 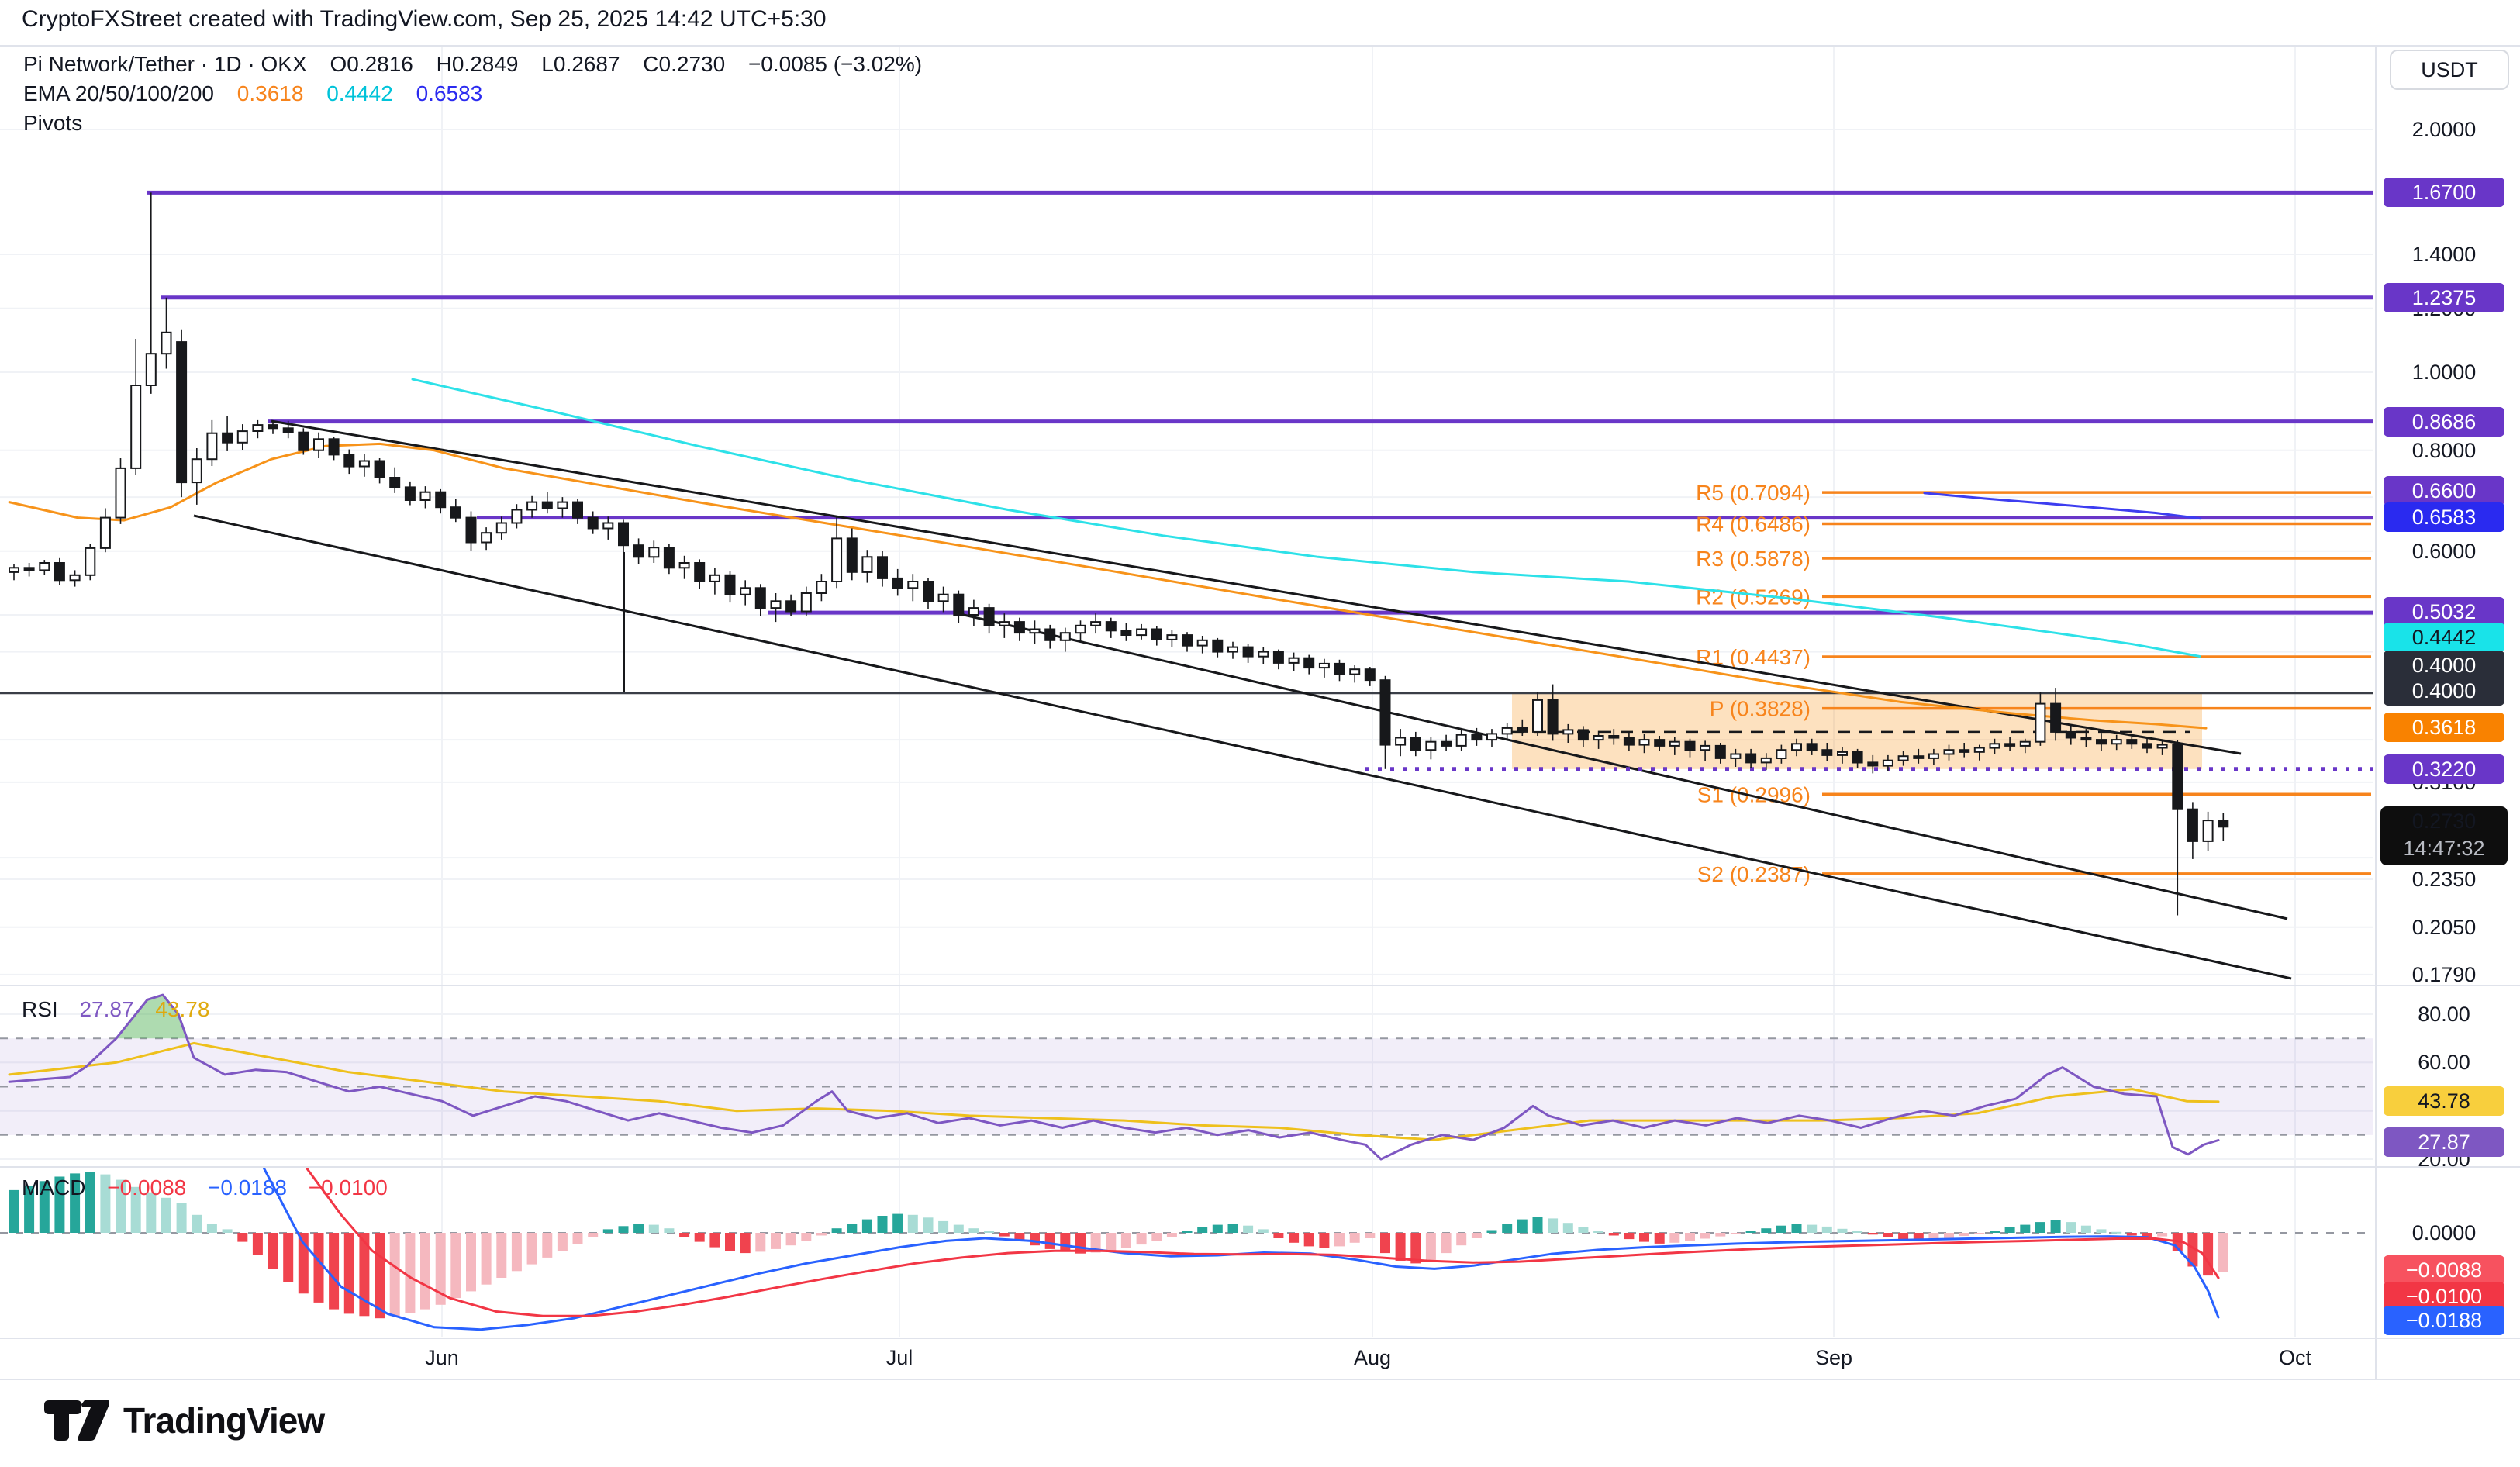 What do you see at coordinates (2444, 1232) in the screenshot?
I see `macd-tick-label: 0.0000` at bounding box center [2444, 1232].